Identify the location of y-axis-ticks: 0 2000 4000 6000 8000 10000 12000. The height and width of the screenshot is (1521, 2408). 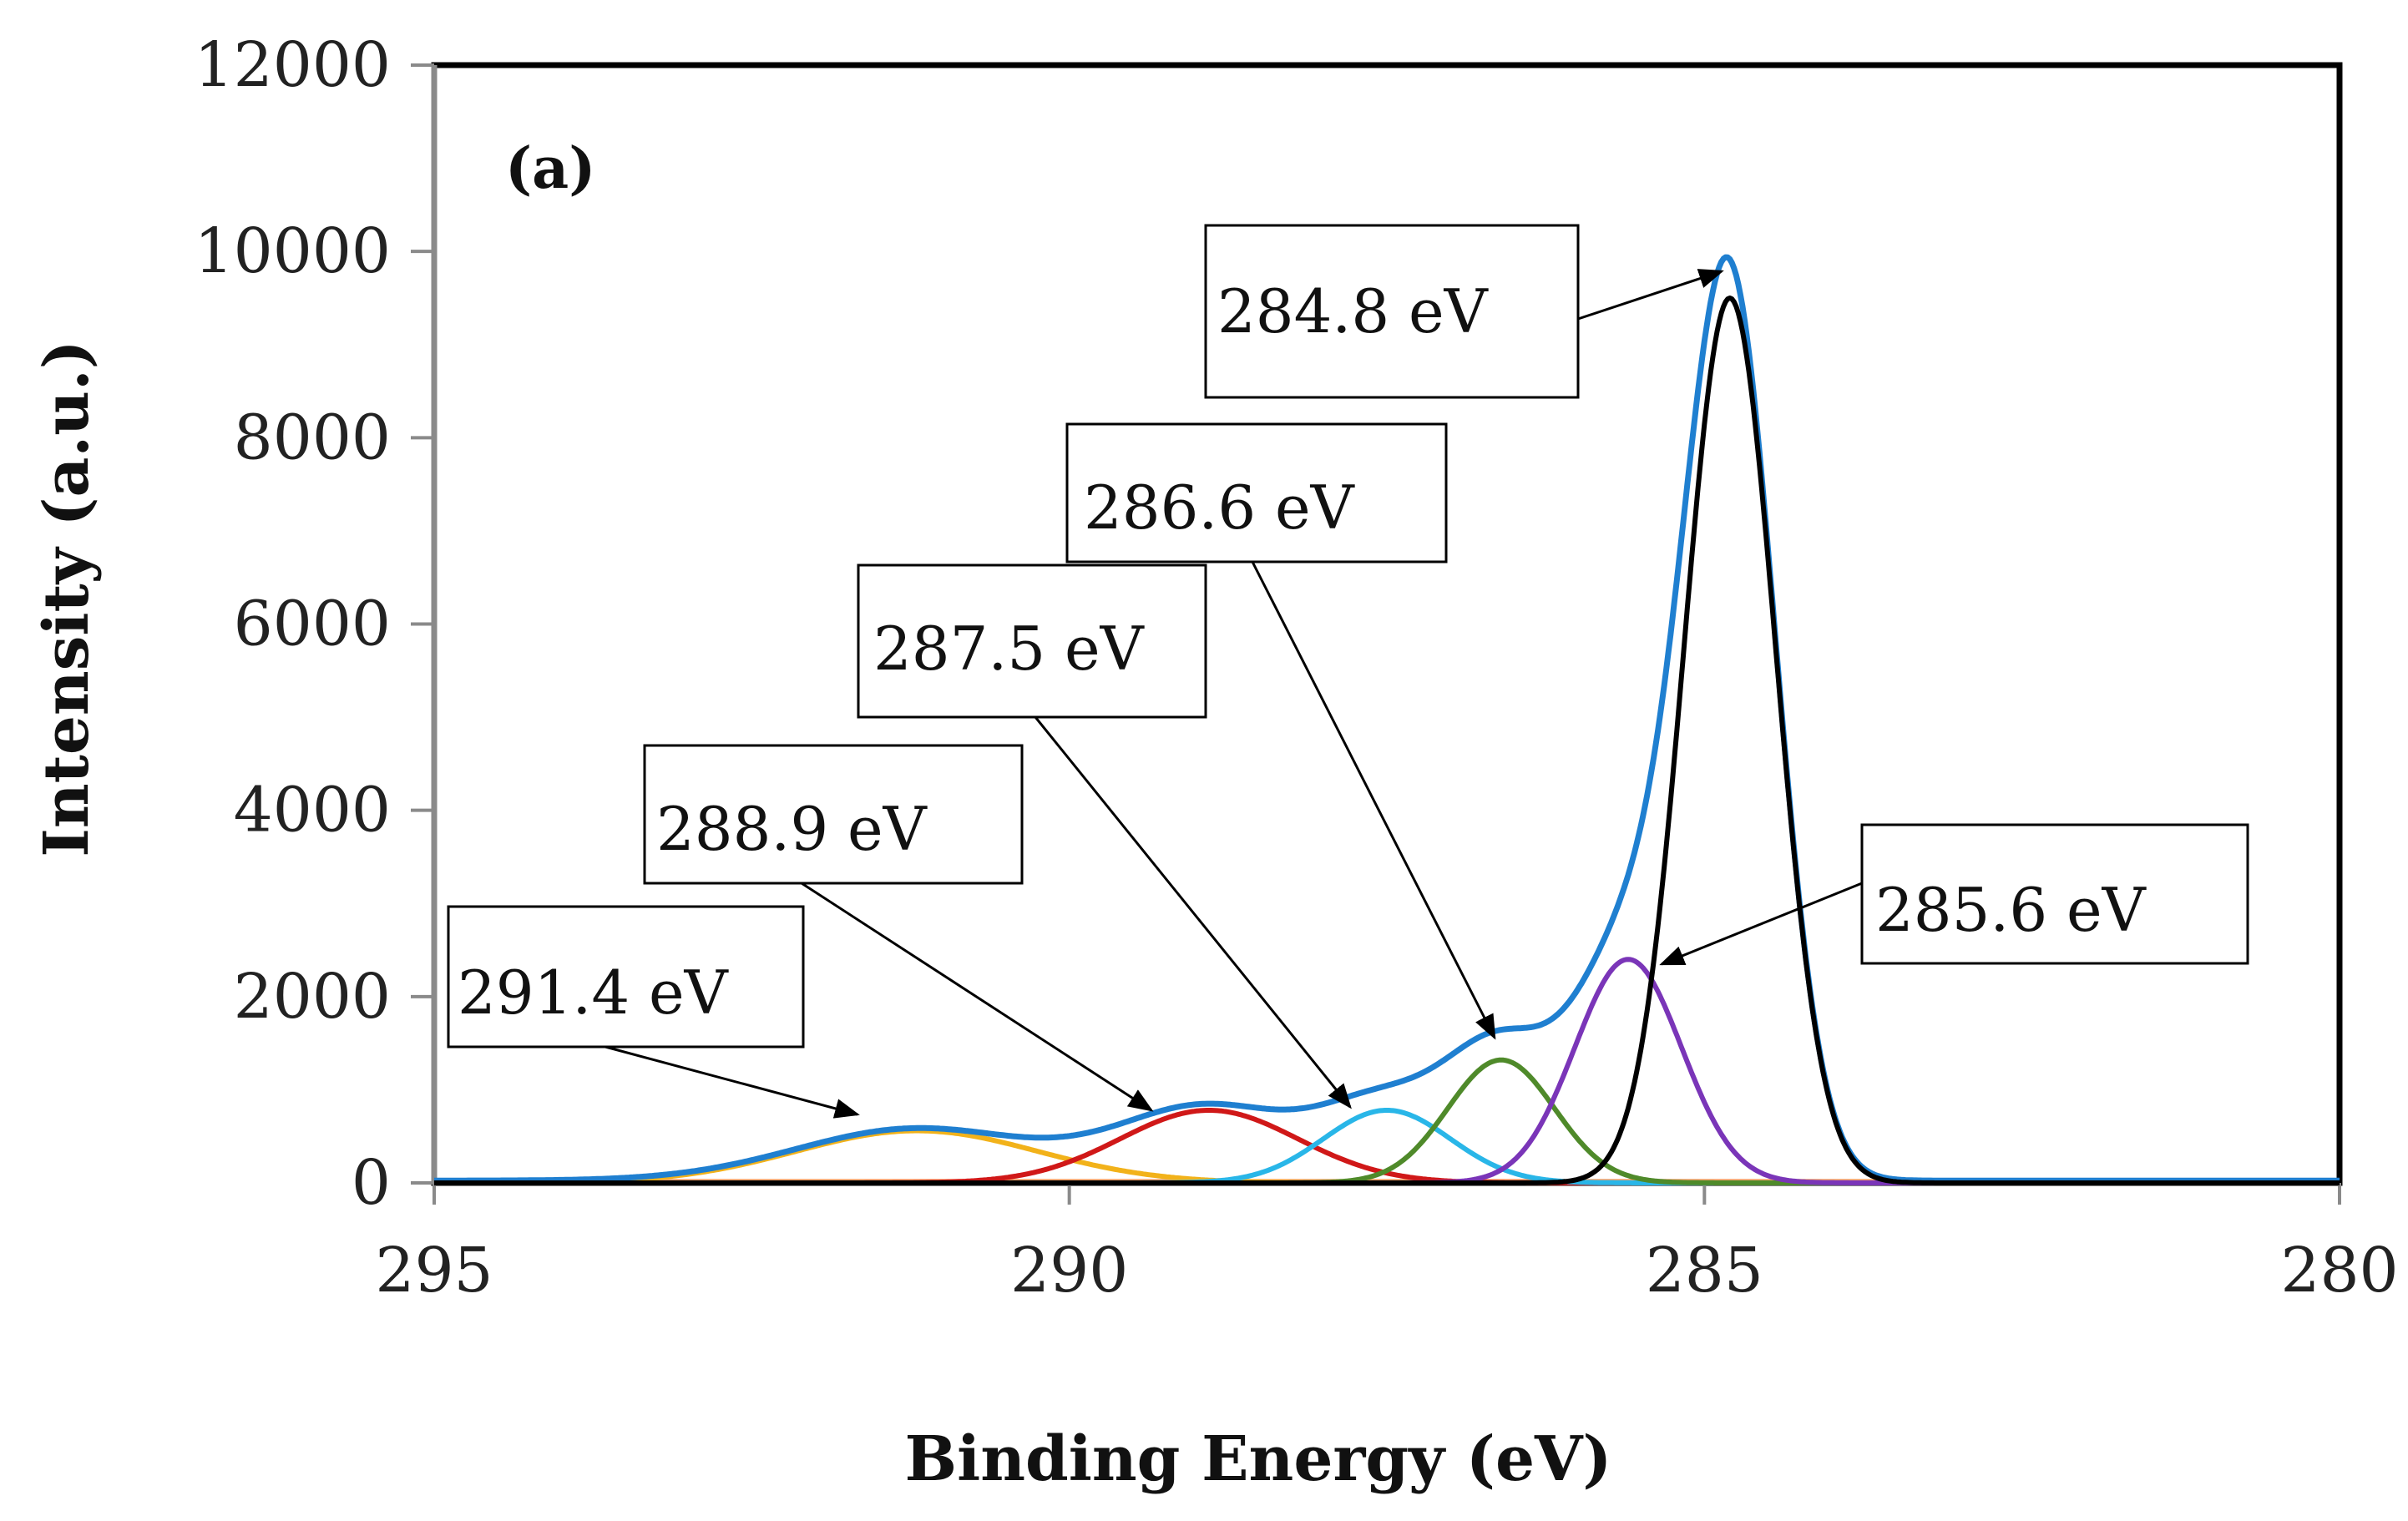
(314, 624).